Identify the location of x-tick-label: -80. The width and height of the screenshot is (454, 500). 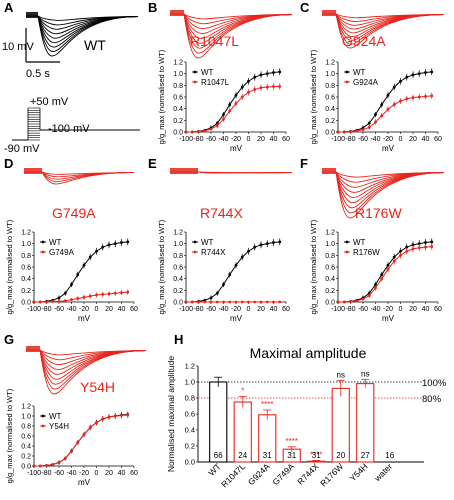
(198, 139).